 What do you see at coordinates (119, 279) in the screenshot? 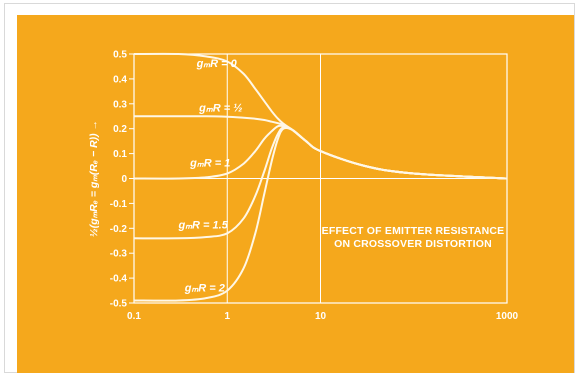
I see `y-tick-label: -0.4` at bounding box center [119, 279].